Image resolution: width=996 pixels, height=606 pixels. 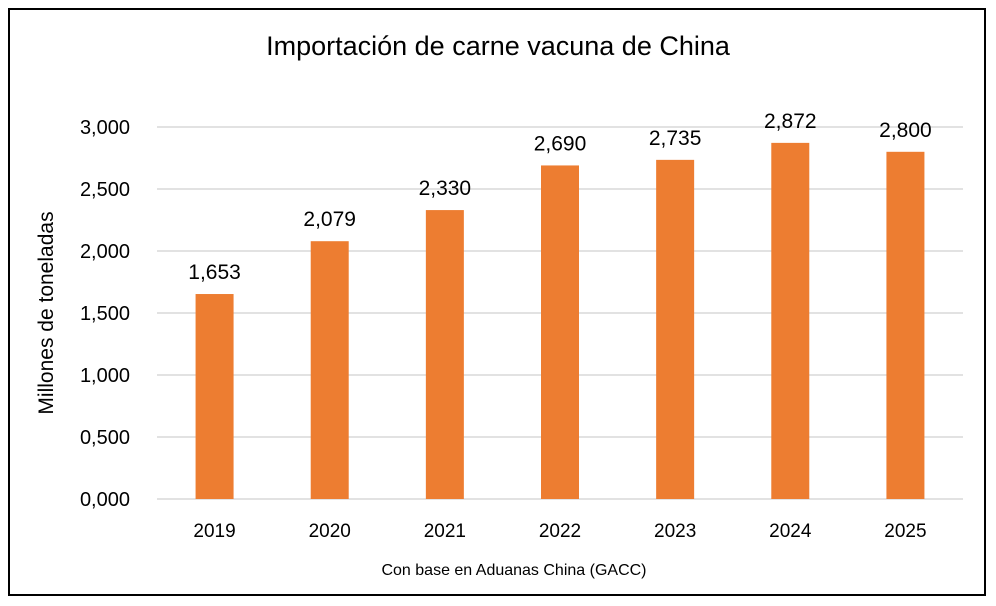 What do you see at coordinates (675, 138) in the screenshot?
I see `data-label: 2,735` at bounding box center [675, 138].